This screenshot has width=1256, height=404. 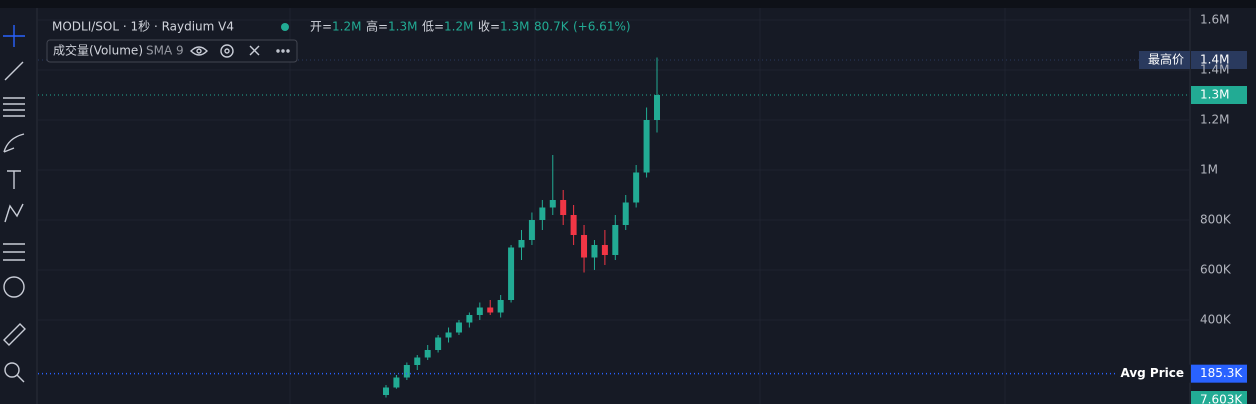 I want to click on legend-change: 80.7K, so click(x=552, y=27).